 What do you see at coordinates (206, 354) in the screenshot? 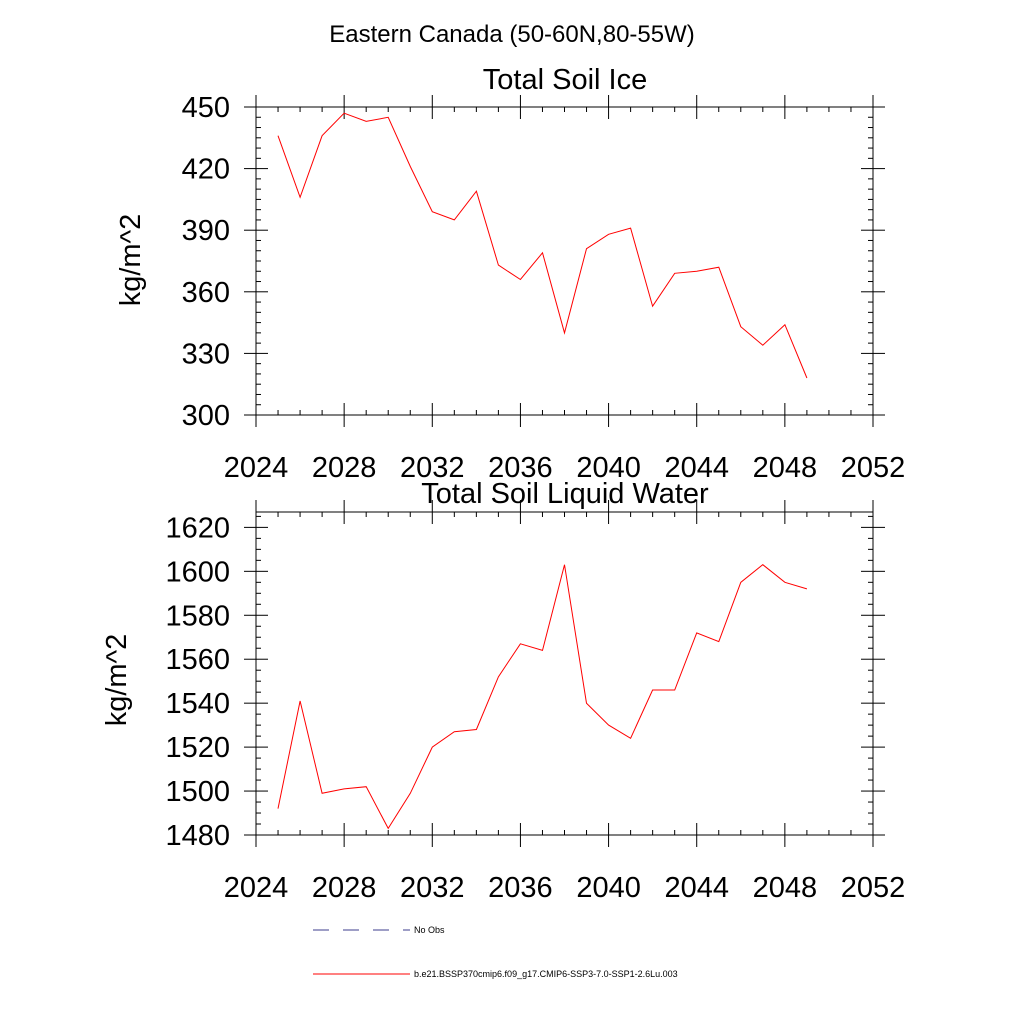
I see `soil-ice-y-tick-label: 330` at bounding box center [206, 354].